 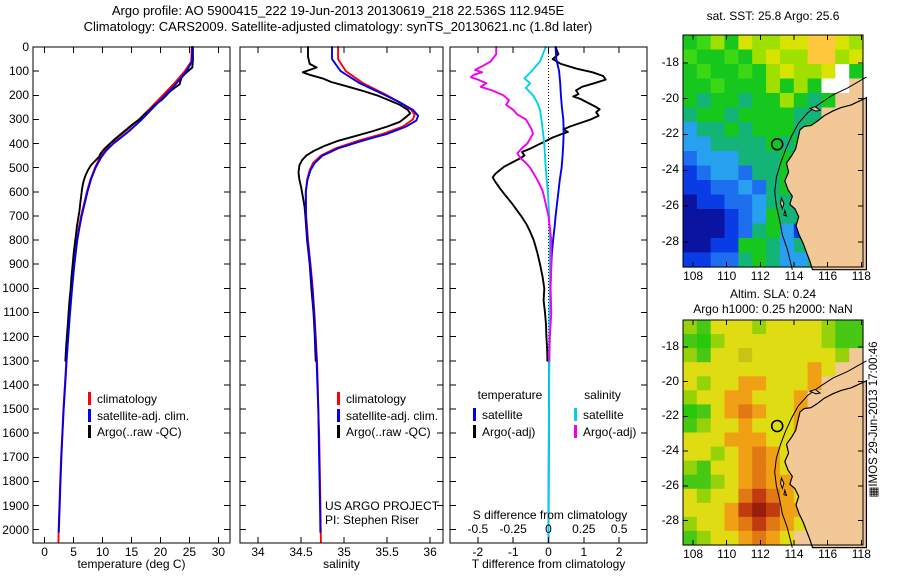 I want to click on sla-map-lat-tick-label: -22, so click(x=670, y=415).